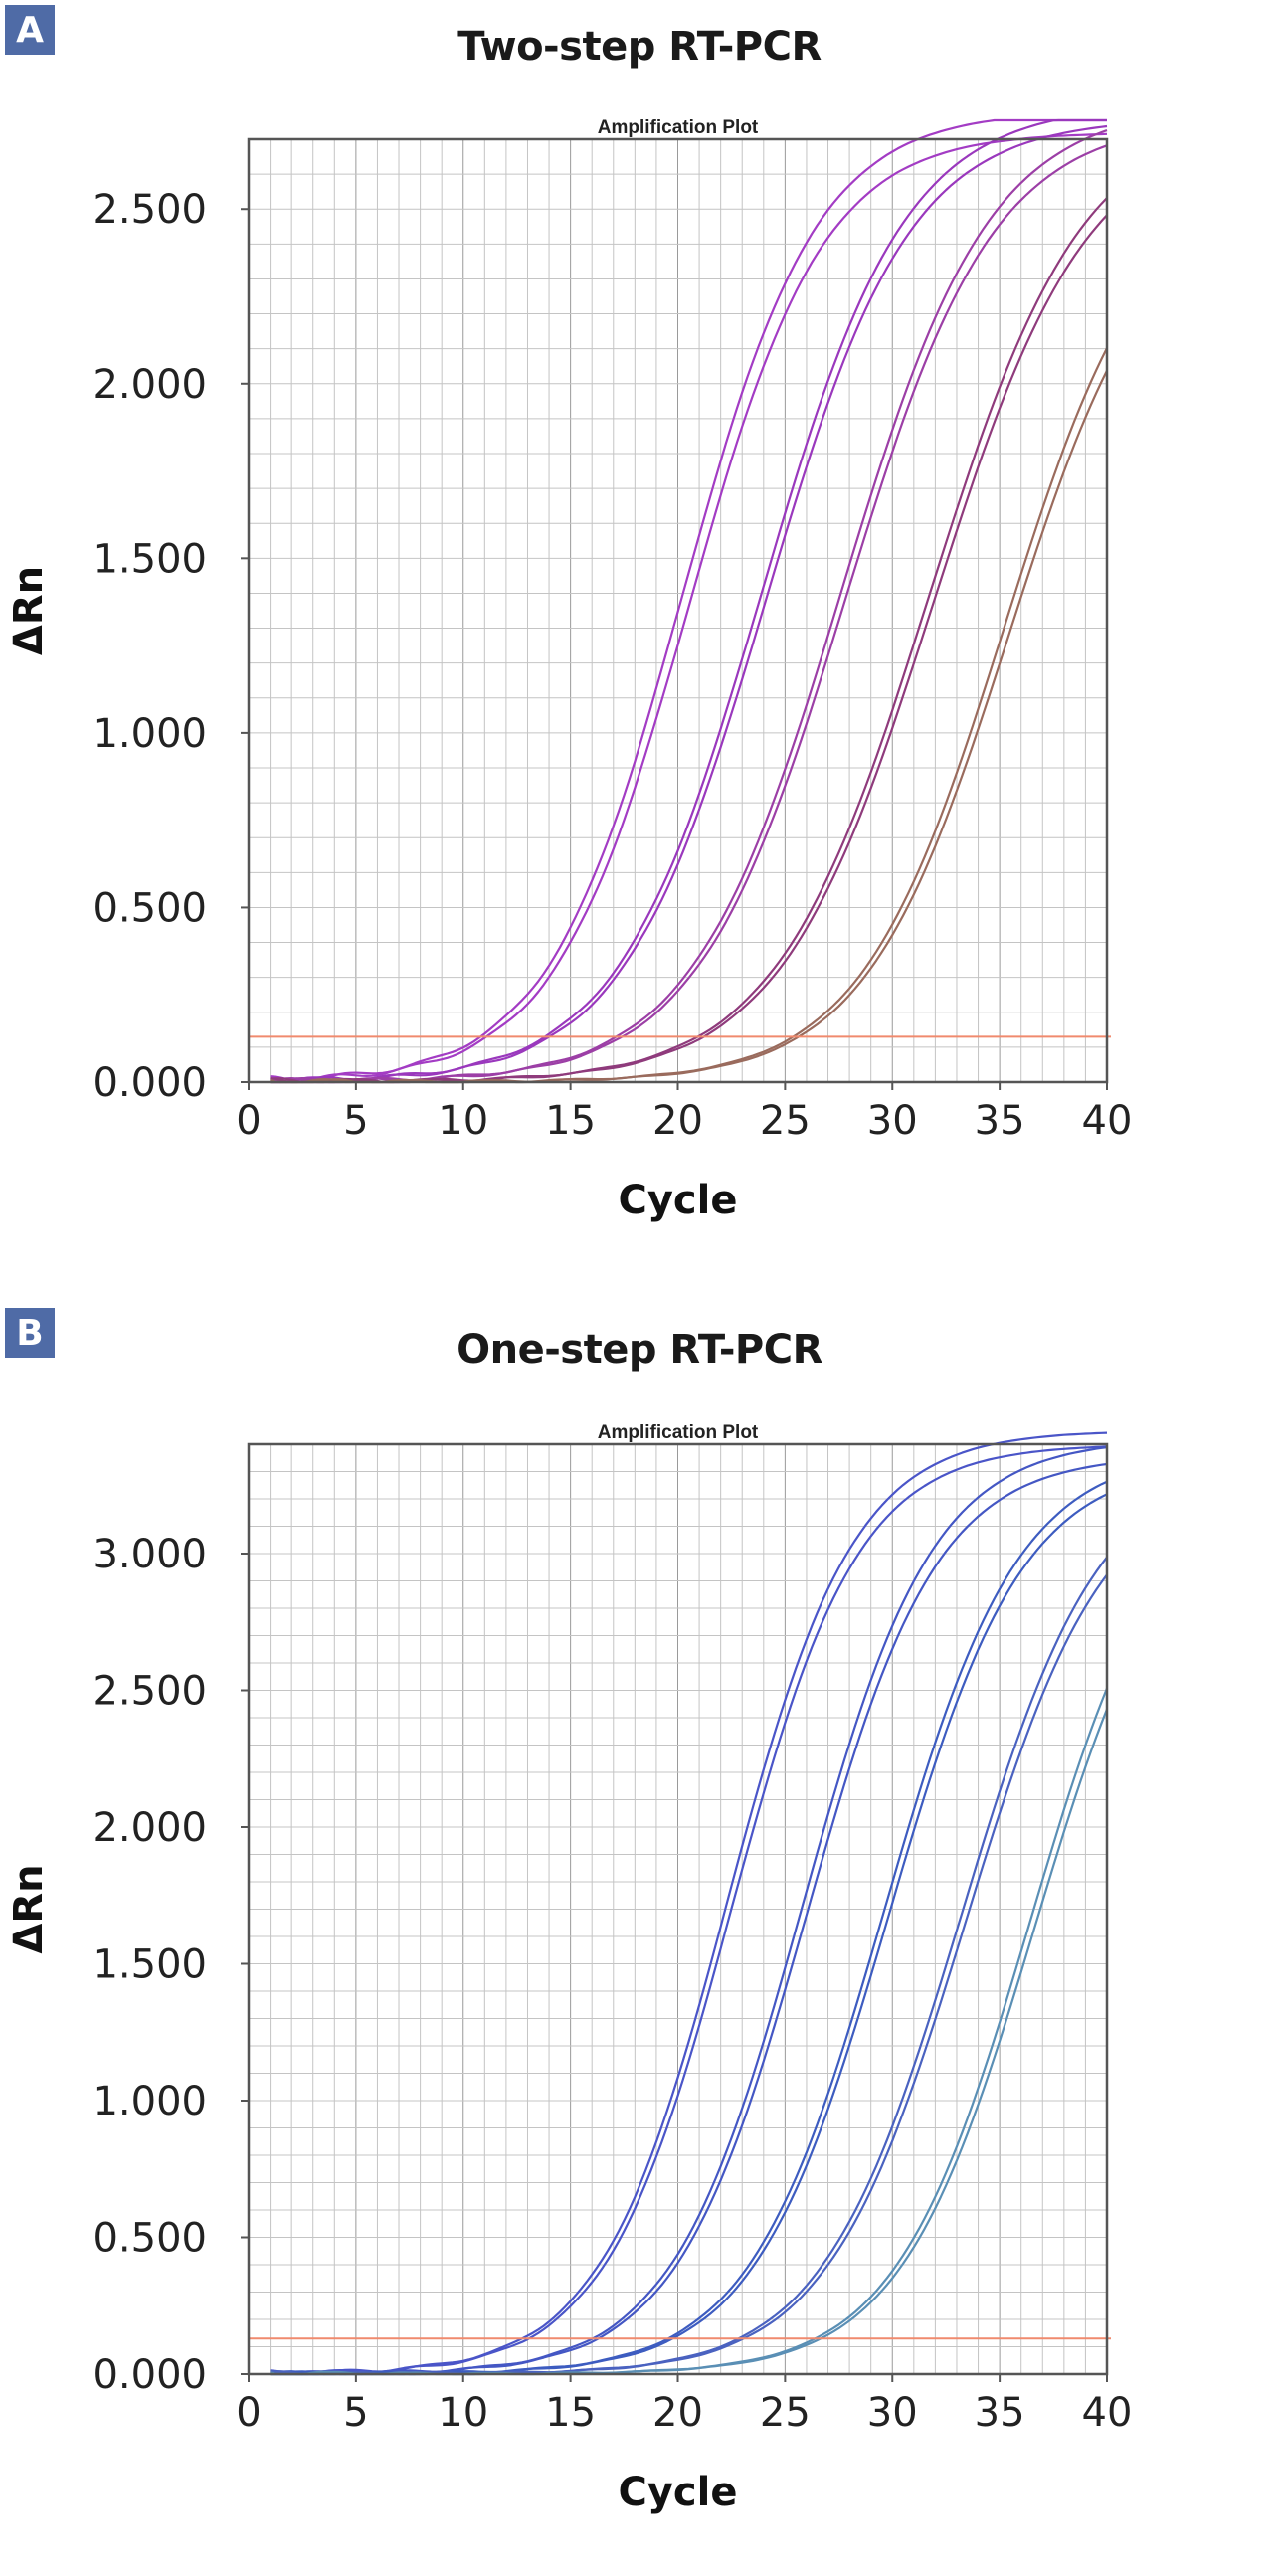  Describe the element at coordinates (639, 1350) in the screenshot. I see `chart-title: One-step RT-PCR` at that location.